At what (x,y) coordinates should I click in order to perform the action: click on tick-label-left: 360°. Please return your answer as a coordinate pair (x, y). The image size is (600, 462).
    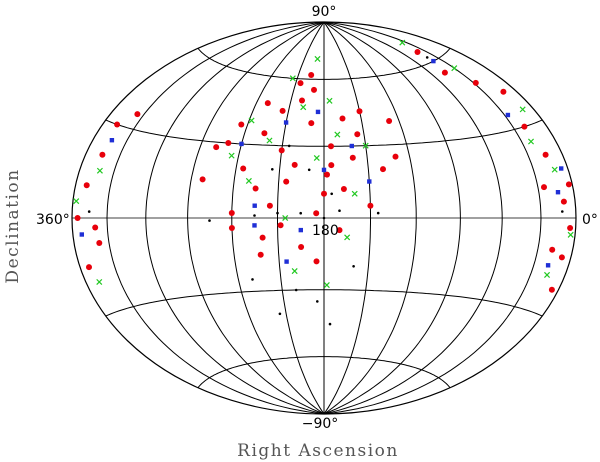
    Looking at the image, I should click on (53, 220).